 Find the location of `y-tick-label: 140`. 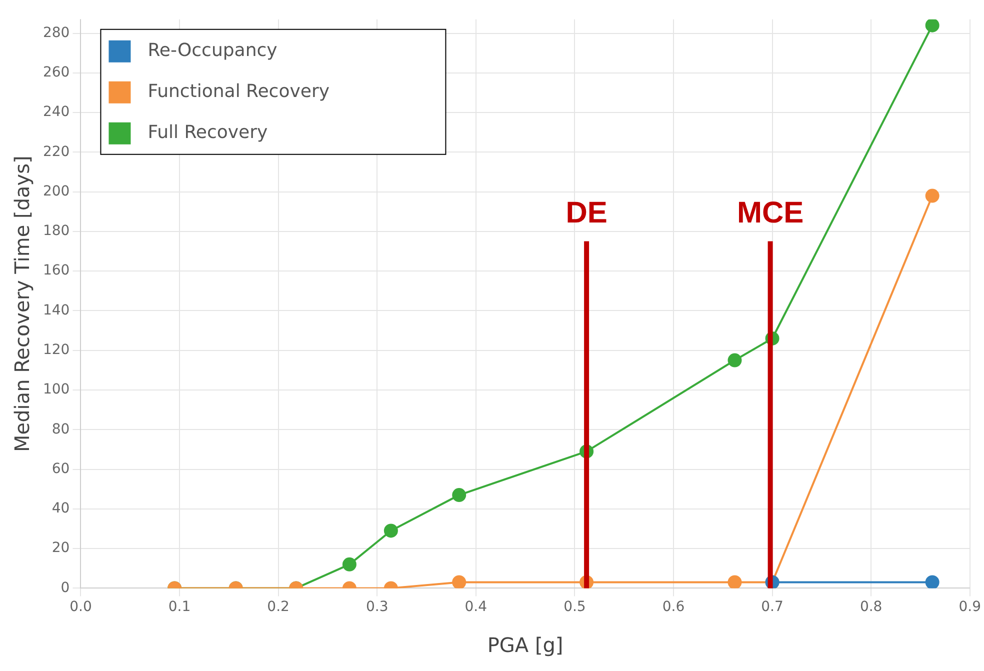

y-tick-label: 140 is located at coordinates (56, 310).